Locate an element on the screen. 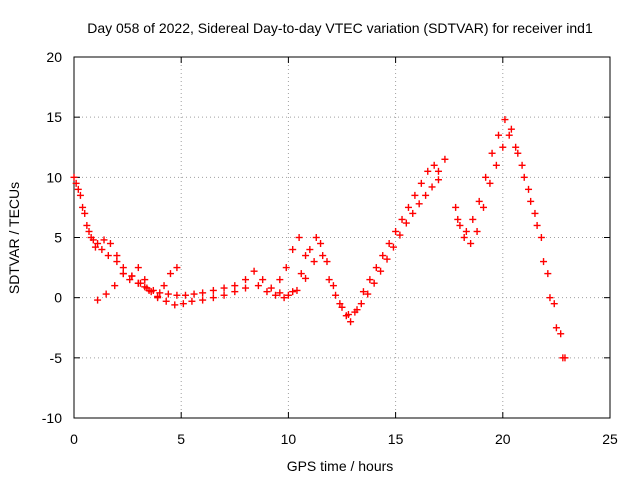 The height and width of the screenshot is (480, 640). y-tick-label: 10 is located at coordinates (54, 177).